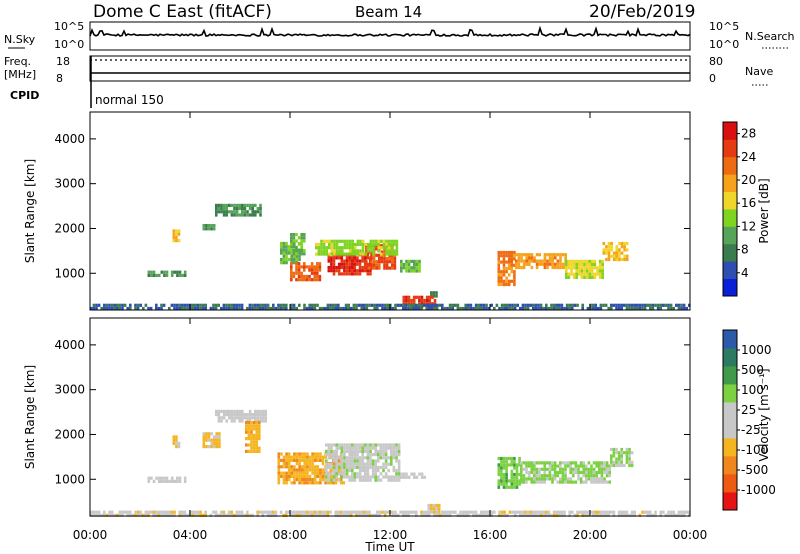  Describe the element at coordinates (390, 535) in the screenshot. I see `x-tick-label: 12:00` at that location.